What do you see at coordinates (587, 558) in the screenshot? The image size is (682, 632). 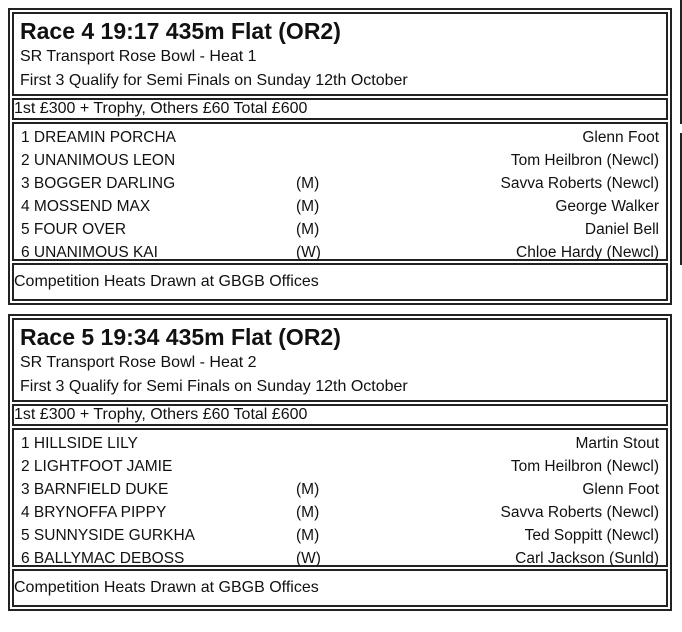 I see `runner-trainer: Carl Jackson (Sunld)` at bounding box center [587, 558].